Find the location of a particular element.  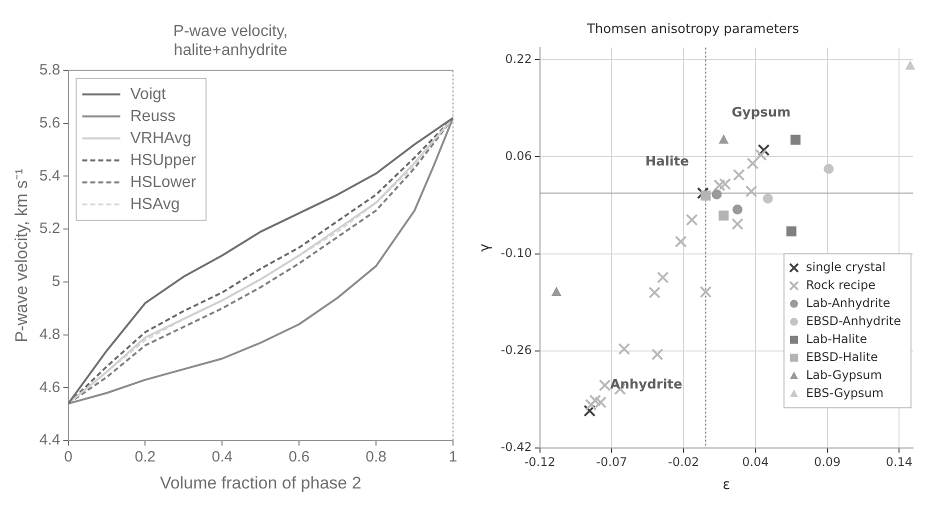

x-tick-label: 0.6 is located at coordinates (299, 457).